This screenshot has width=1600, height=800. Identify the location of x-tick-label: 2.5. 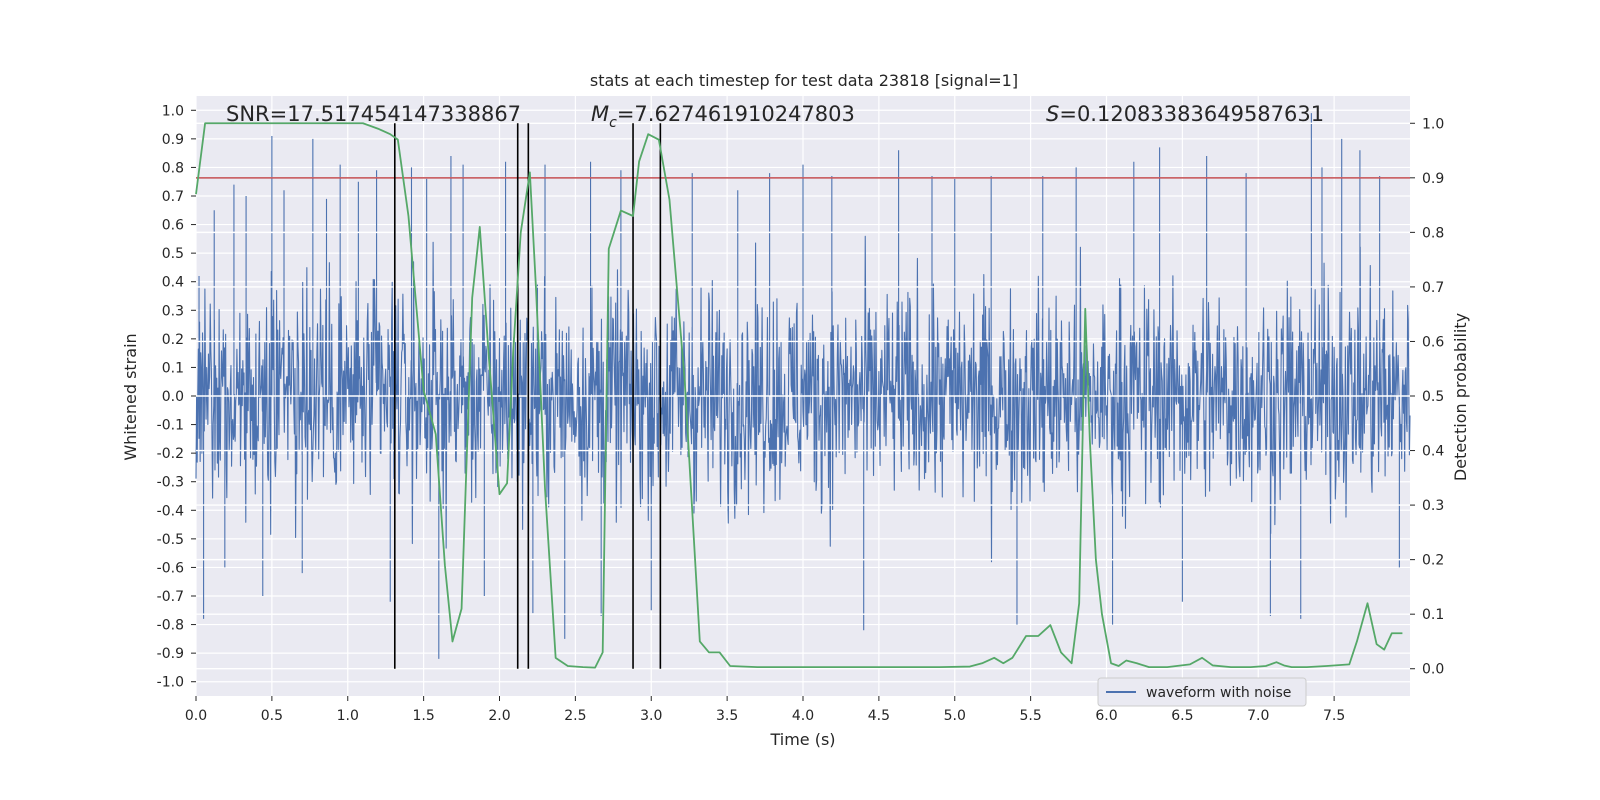
(575, 716).